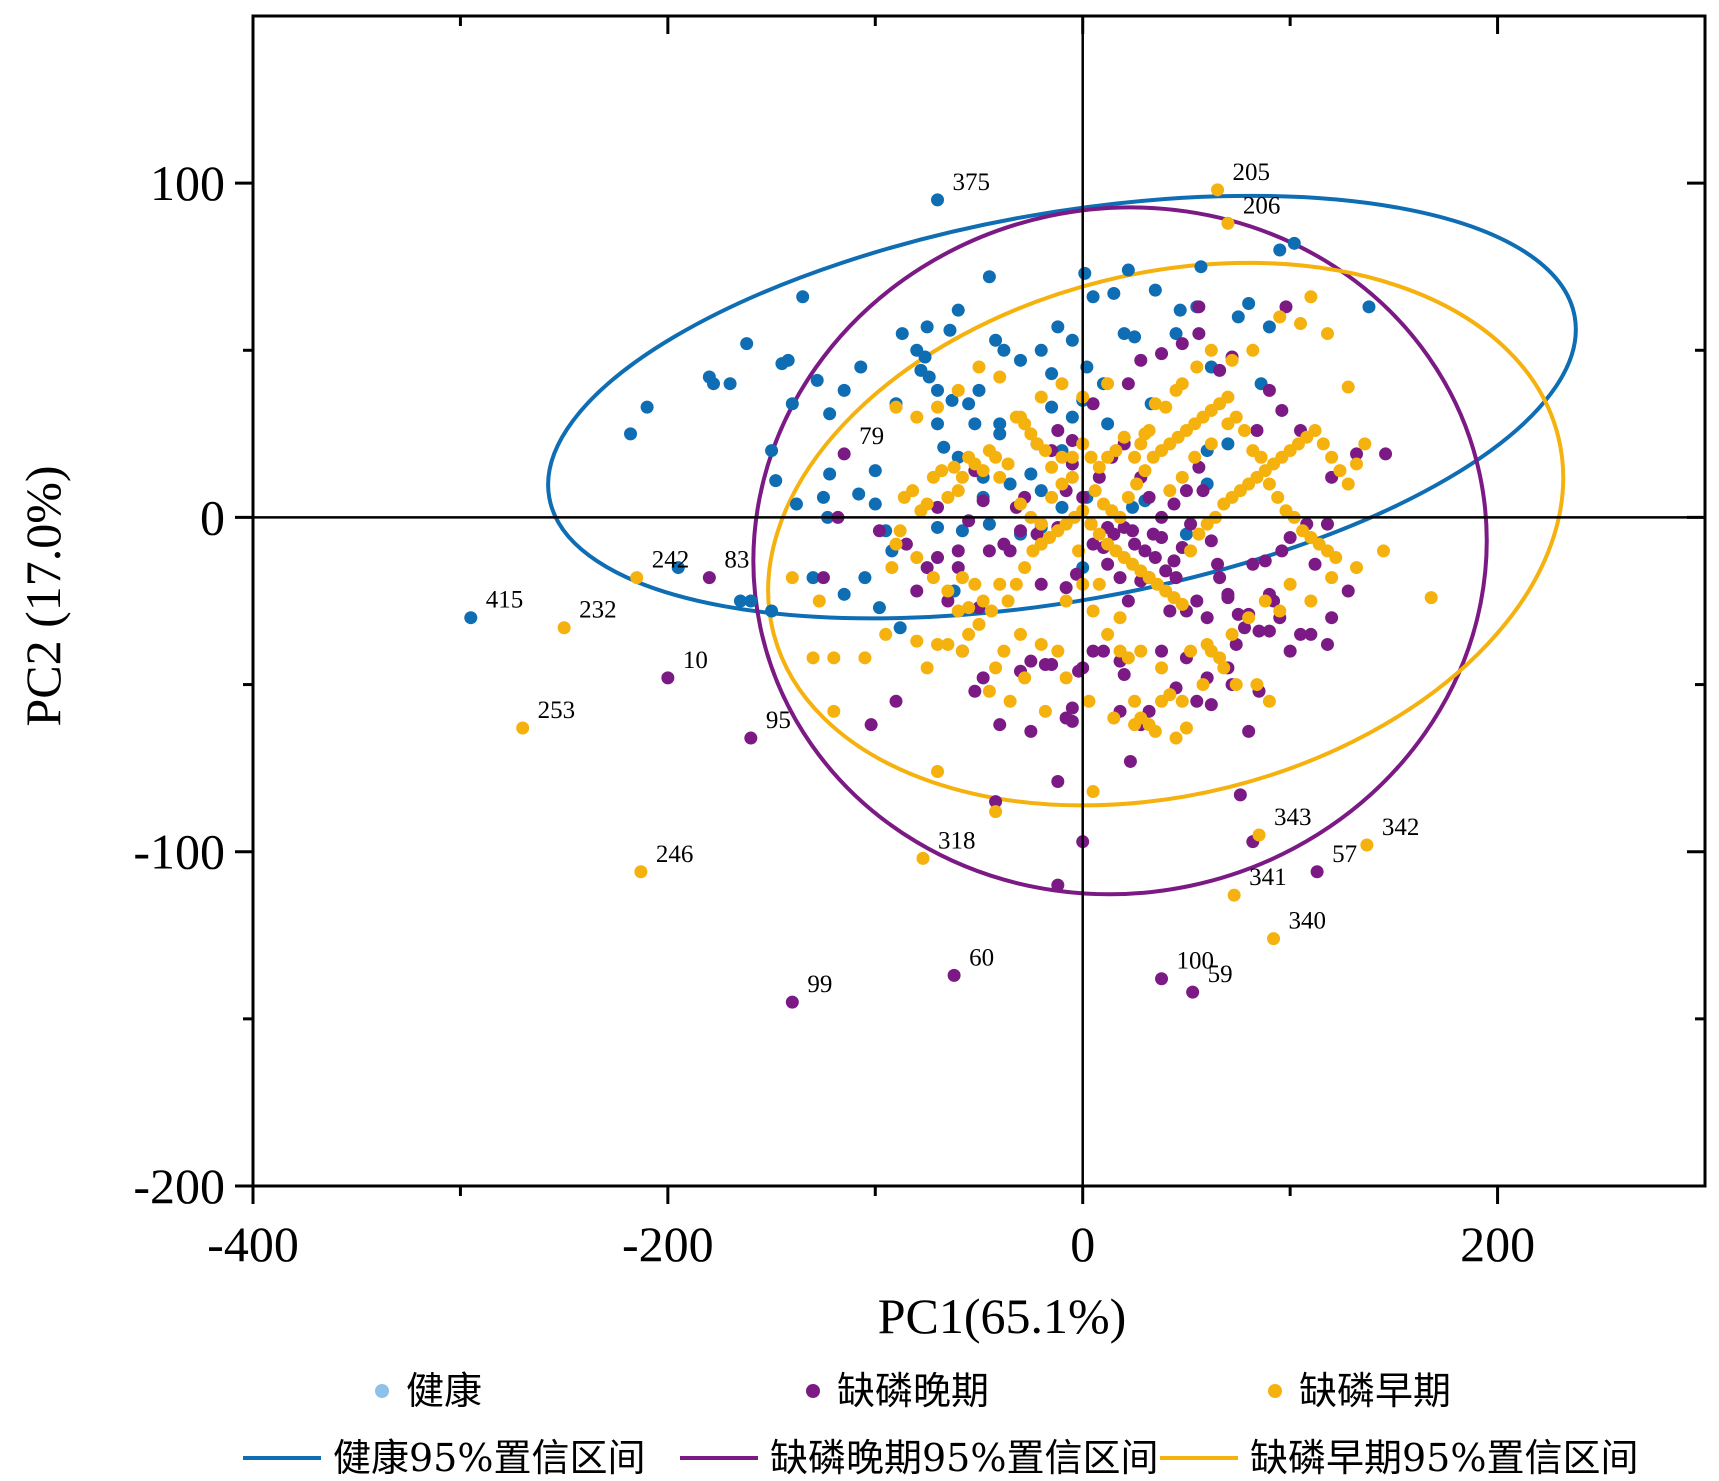  What do you see at coordinates (505, 600) in the screenshot?
I see `point-label: 415` at bounding box center [505, 600].